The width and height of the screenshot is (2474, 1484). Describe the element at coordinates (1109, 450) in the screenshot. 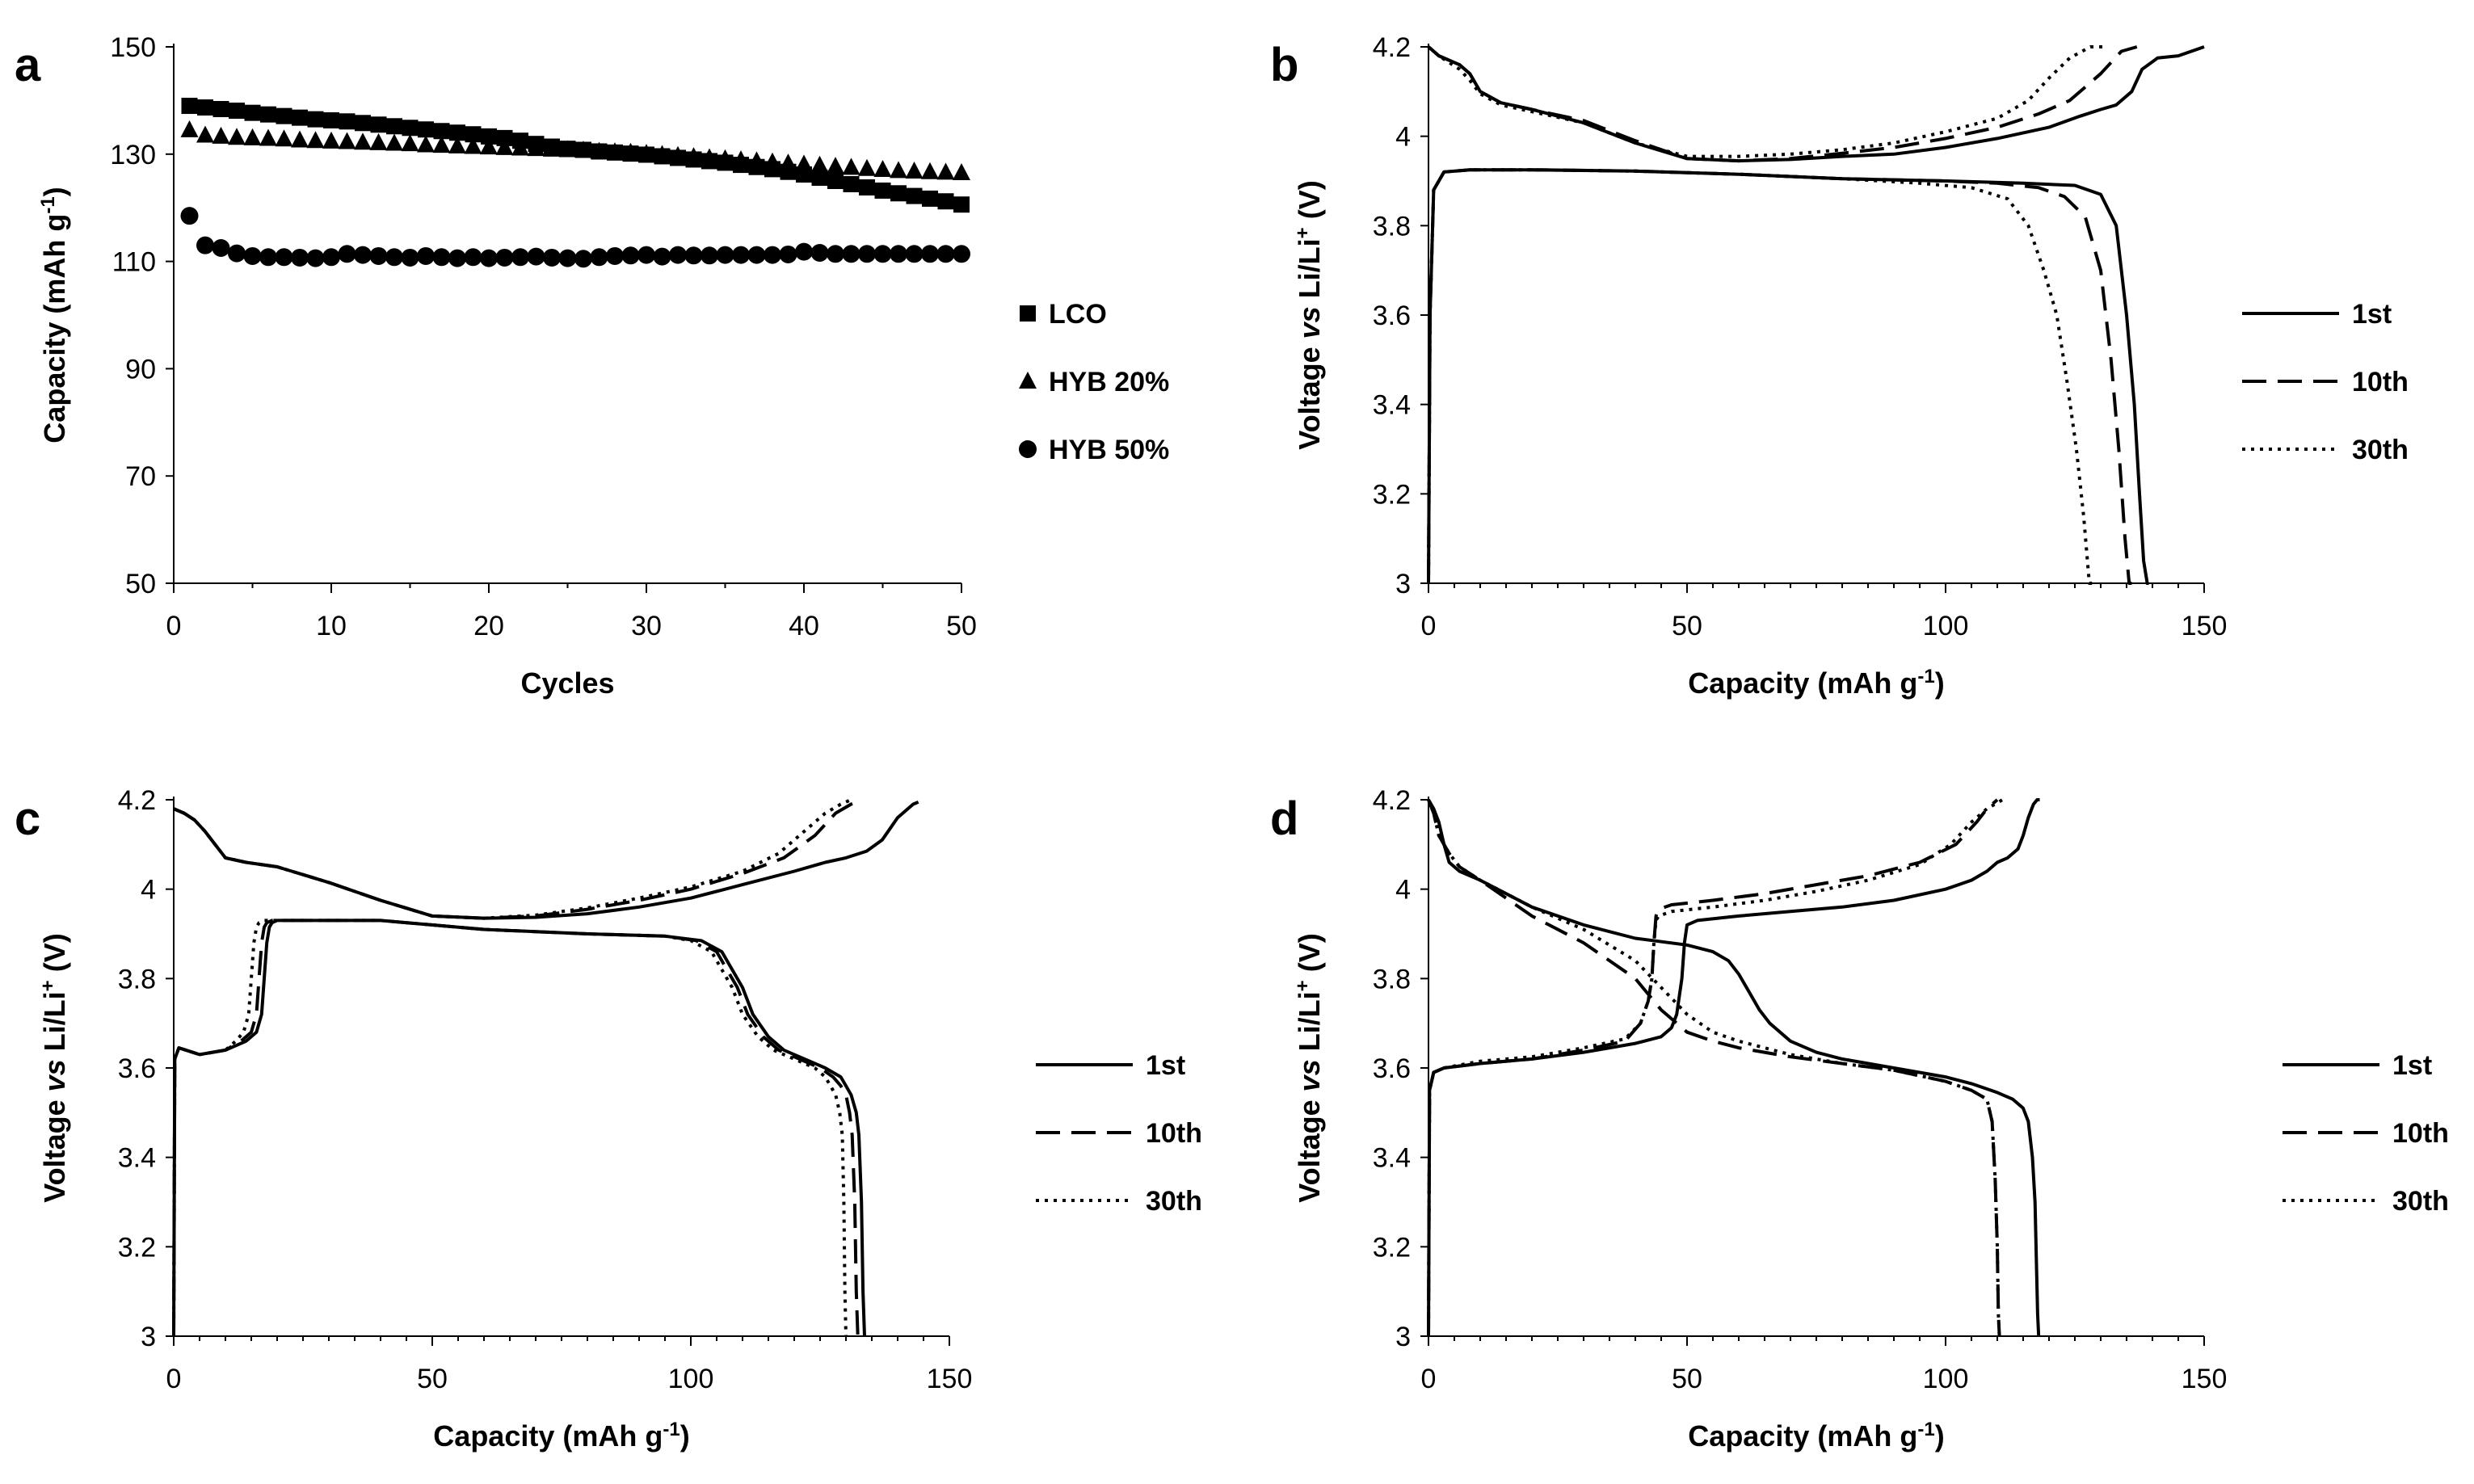

I see `legend-label: HYB 50%` at that location.